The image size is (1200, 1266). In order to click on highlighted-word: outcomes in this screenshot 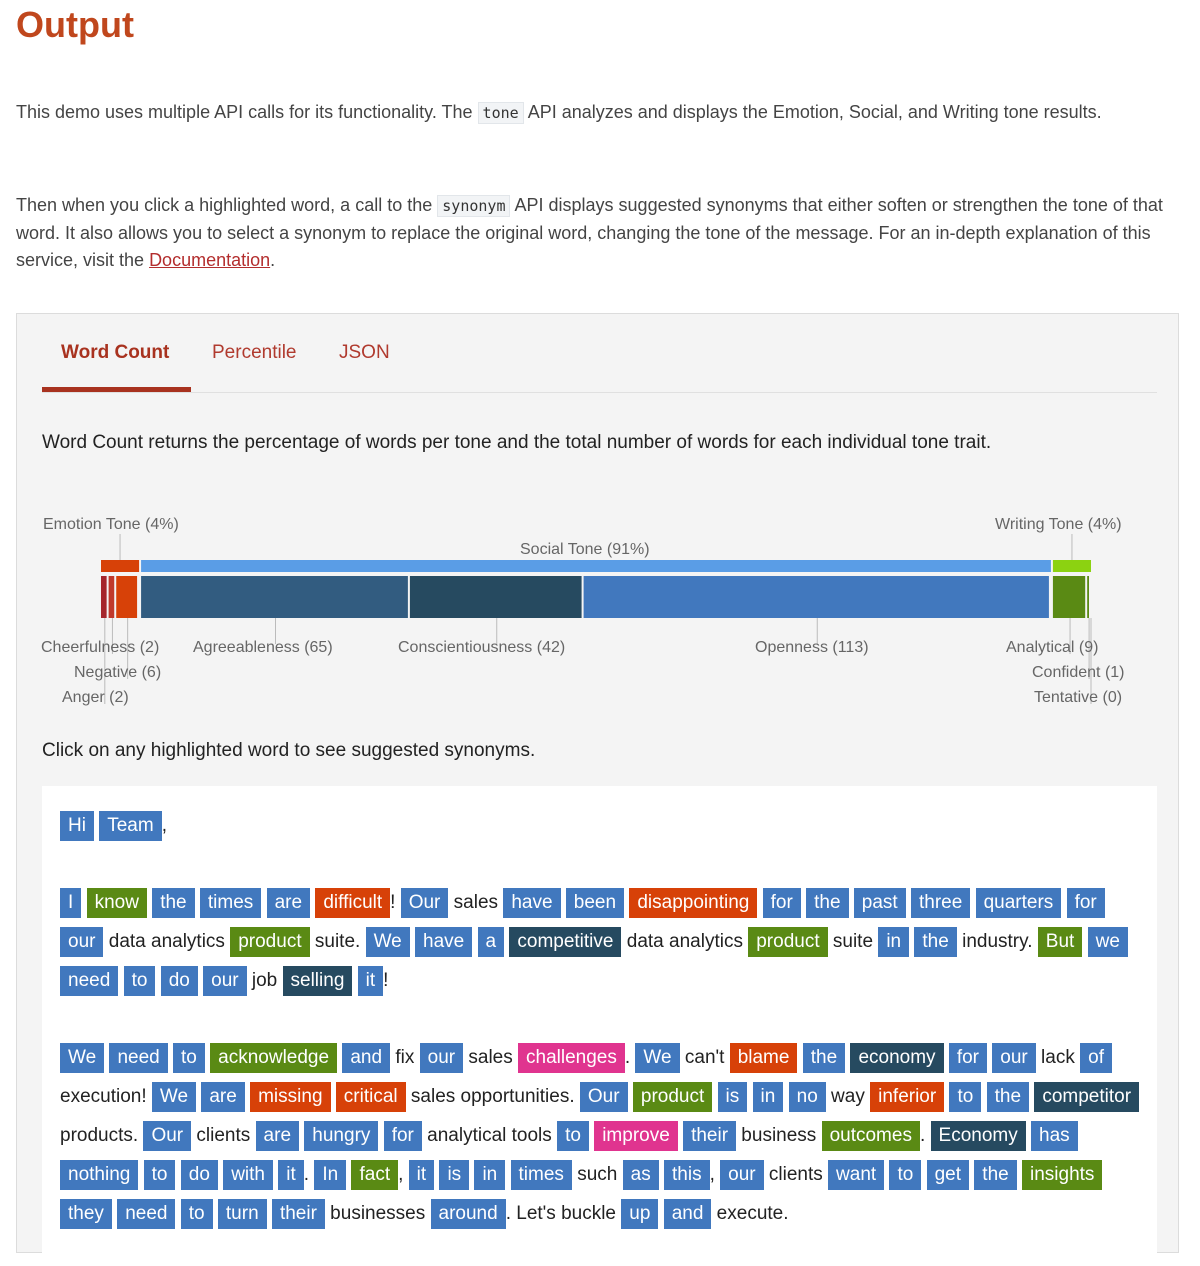, I will do `click(870, 1136)`.